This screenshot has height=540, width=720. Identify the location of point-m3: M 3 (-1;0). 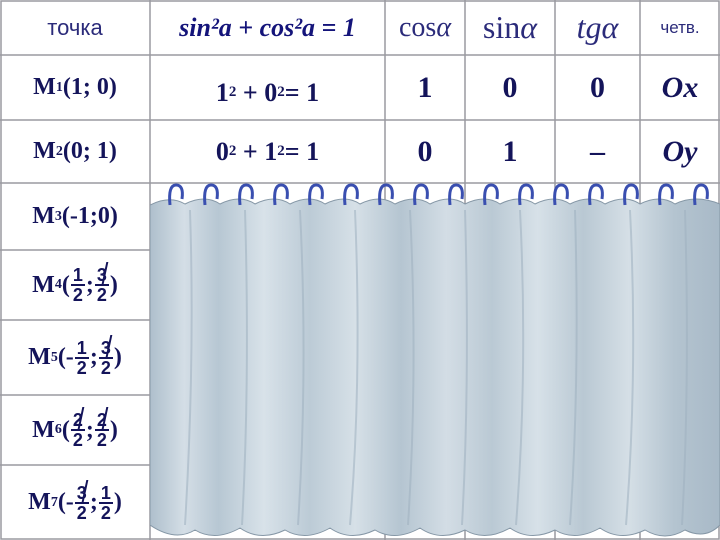
(75, 216).